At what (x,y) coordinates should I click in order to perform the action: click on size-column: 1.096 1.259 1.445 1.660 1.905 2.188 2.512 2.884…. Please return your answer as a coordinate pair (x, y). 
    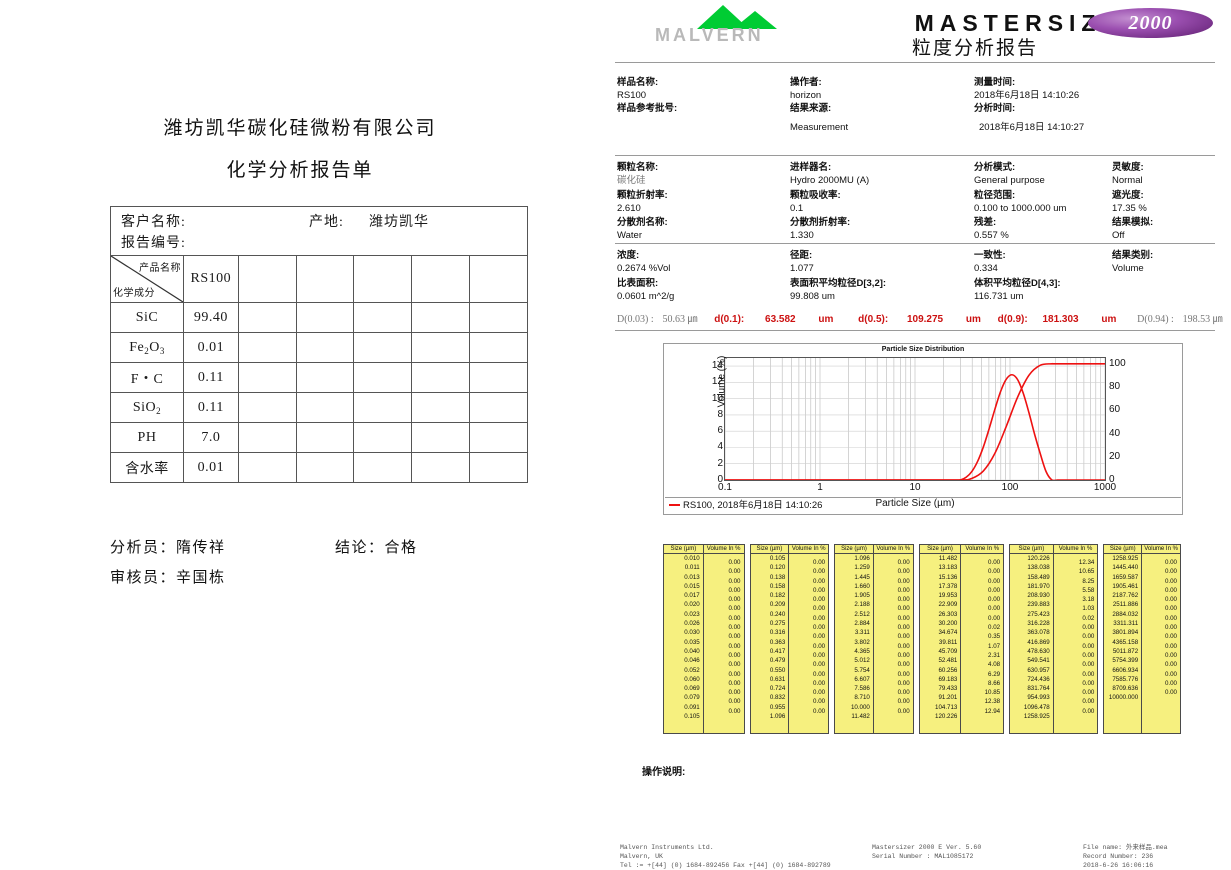
    Looking at the image, I should click on (854, 643).